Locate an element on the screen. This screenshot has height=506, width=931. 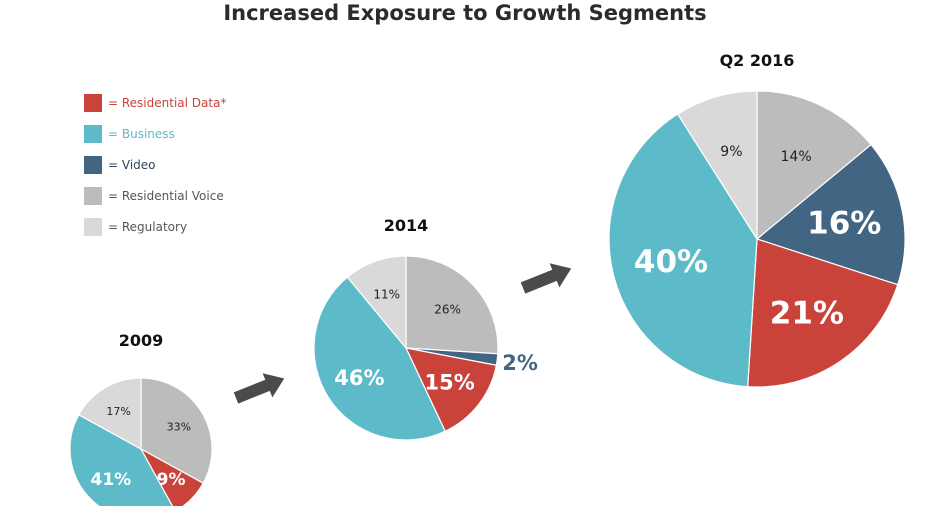
pie-title: 2009 is located at coordinates (141, 340).